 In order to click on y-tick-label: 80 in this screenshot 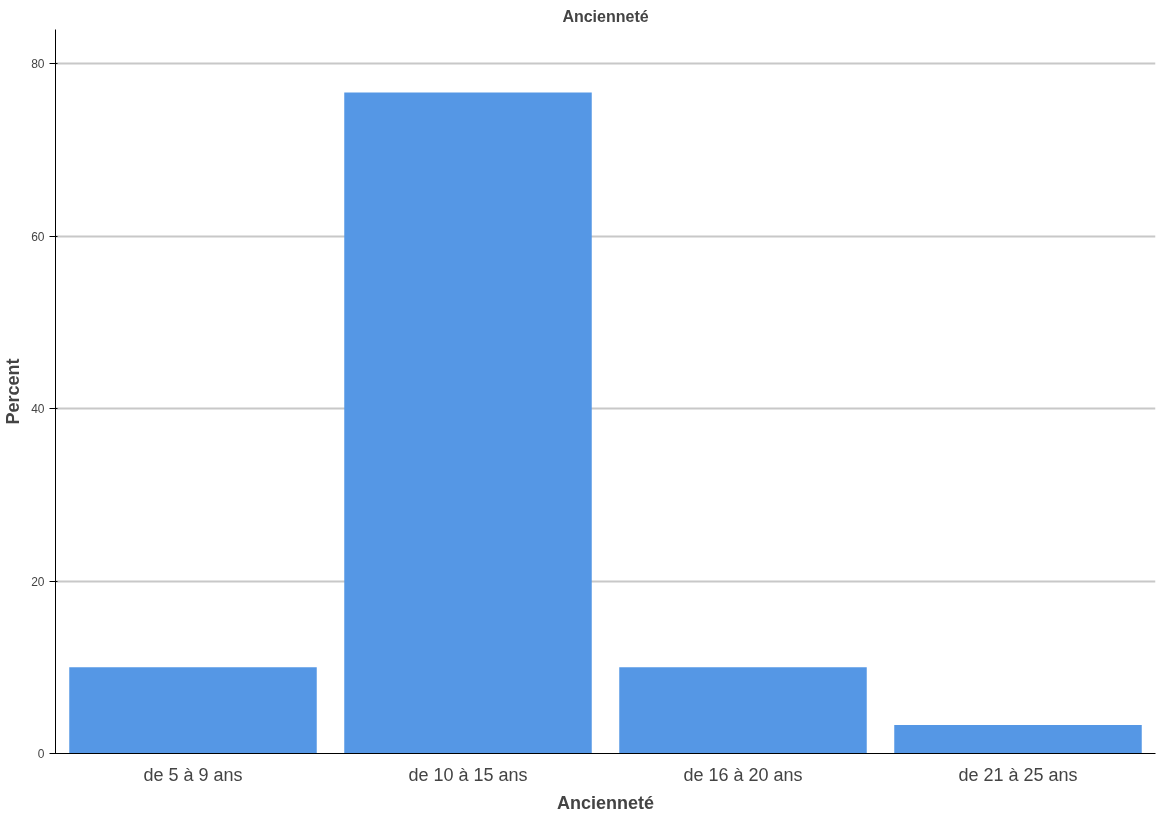, I will do `click(38, 64)`.